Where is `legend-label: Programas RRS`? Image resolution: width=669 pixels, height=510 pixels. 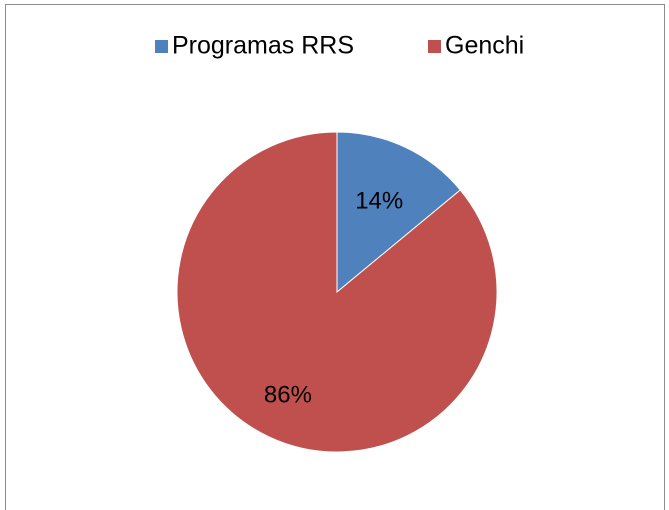
legend-label: Programas RRS is located at coordinates (263, 46).